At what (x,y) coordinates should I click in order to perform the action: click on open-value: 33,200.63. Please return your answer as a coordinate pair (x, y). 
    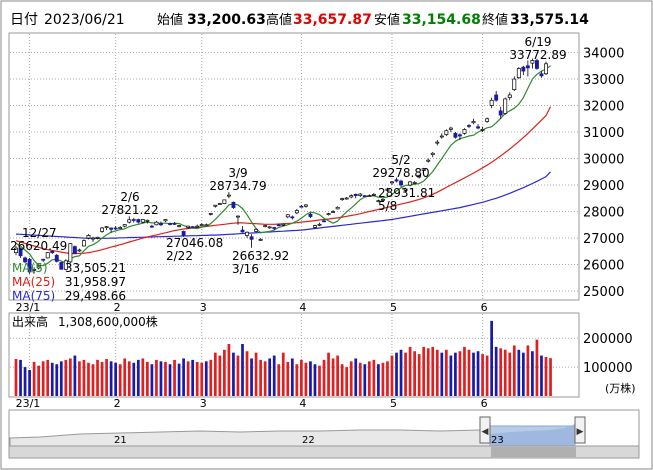
    Looking at the image, I should click on (226, 20).